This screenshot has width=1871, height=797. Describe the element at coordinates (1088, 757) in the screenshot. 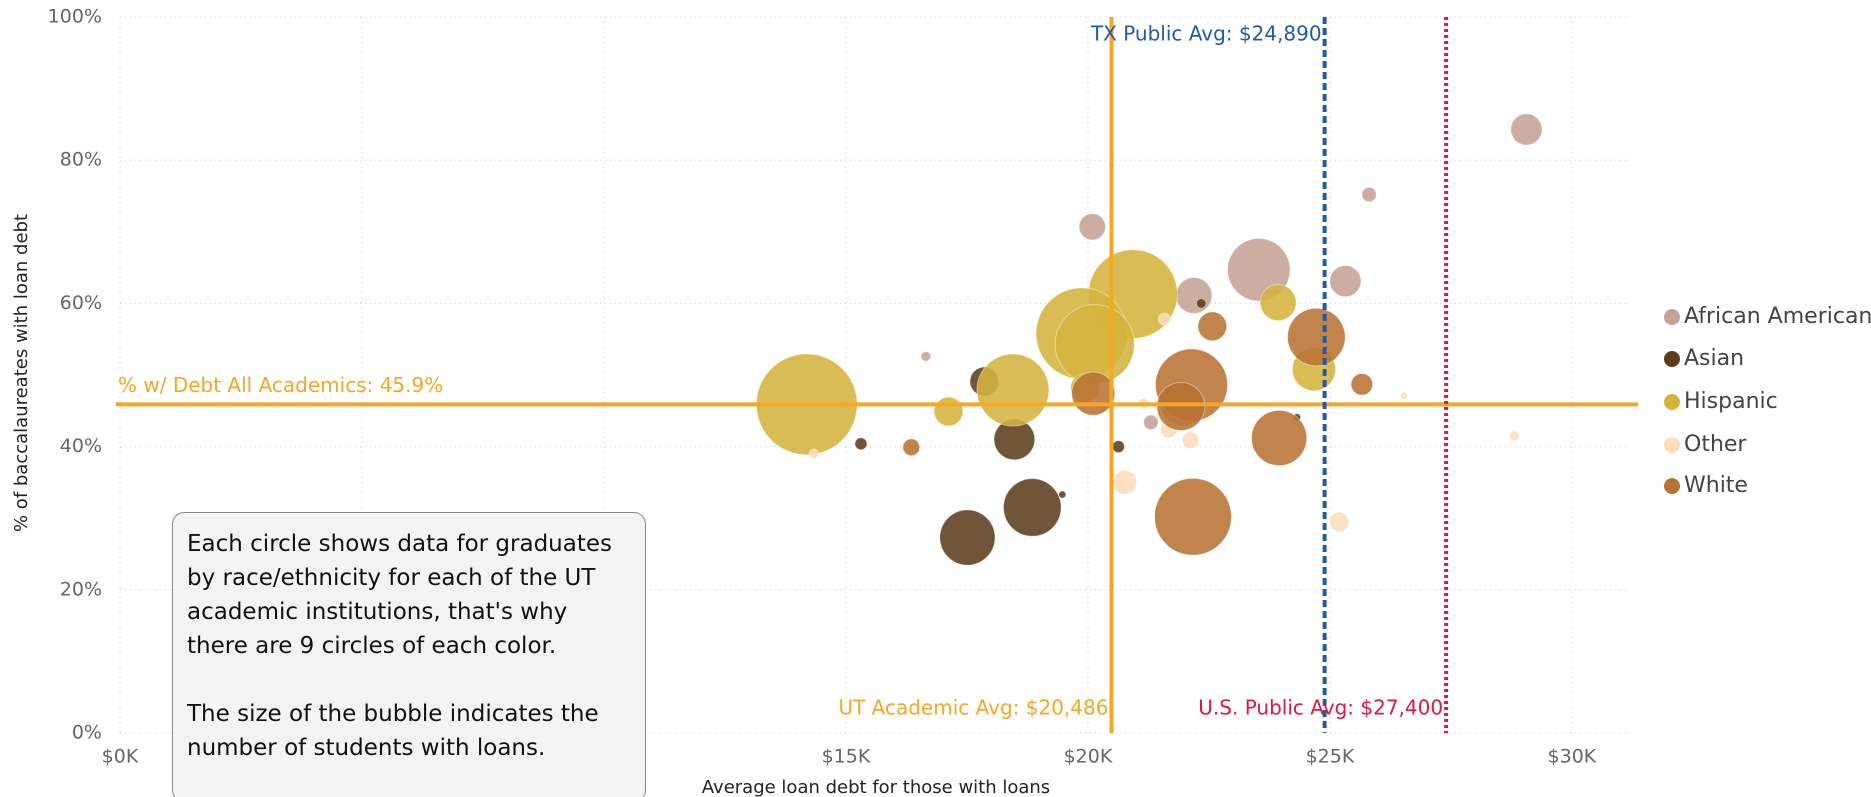

I see `x-tick-label: $20K` at that location.